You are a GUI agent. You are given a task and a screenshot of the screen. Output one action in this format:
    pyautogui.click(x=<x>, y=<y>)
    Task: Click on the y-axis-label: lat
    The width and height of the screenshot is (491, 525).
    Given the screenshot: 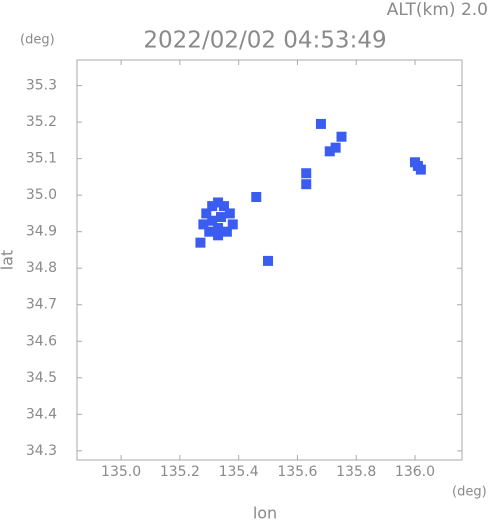 What is the action you would take?
    pyautogui.click(x=8, y=260)
    